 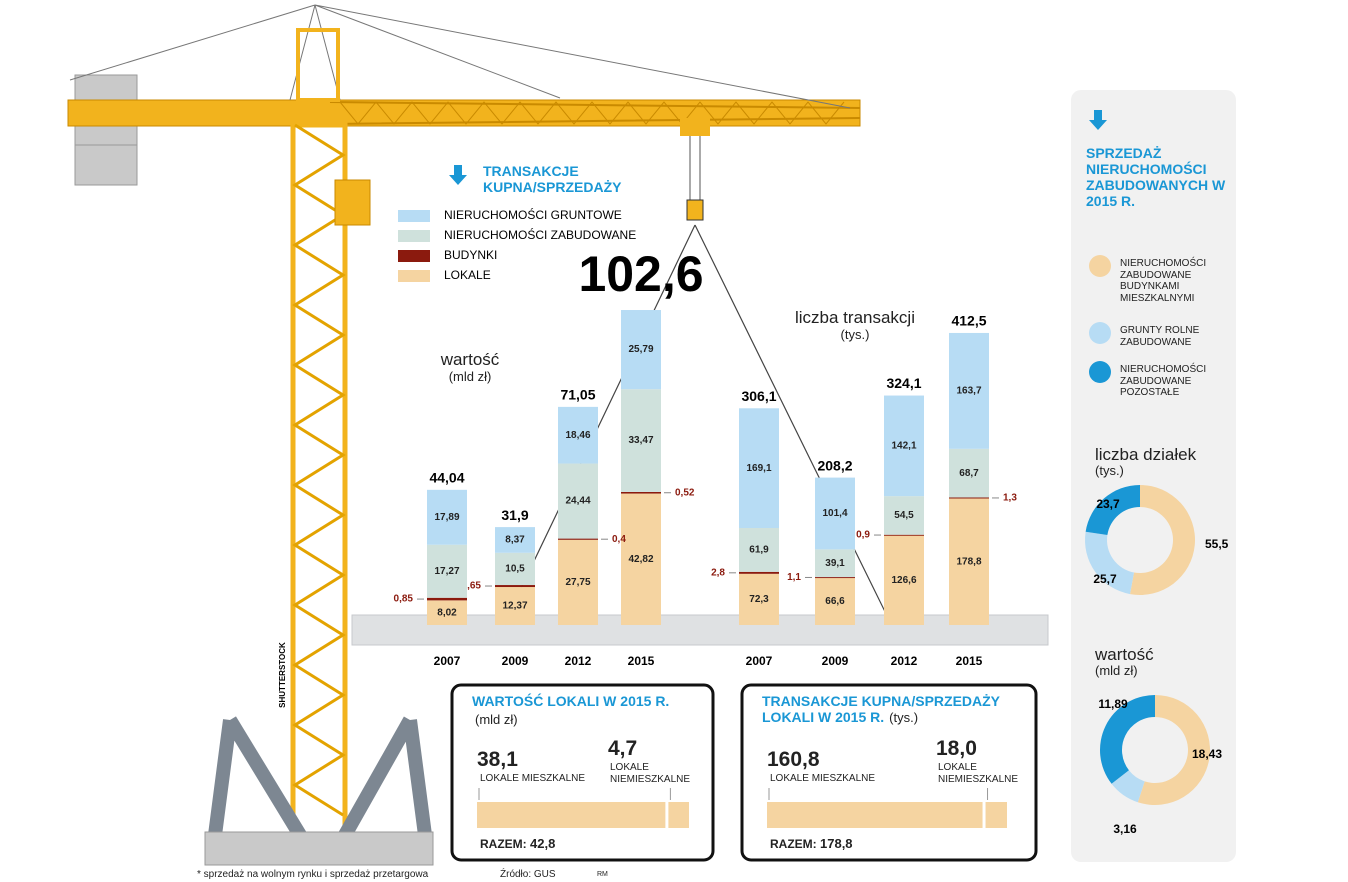 I want to click on source: Źródło: GUS, so click(x=528, y=874).